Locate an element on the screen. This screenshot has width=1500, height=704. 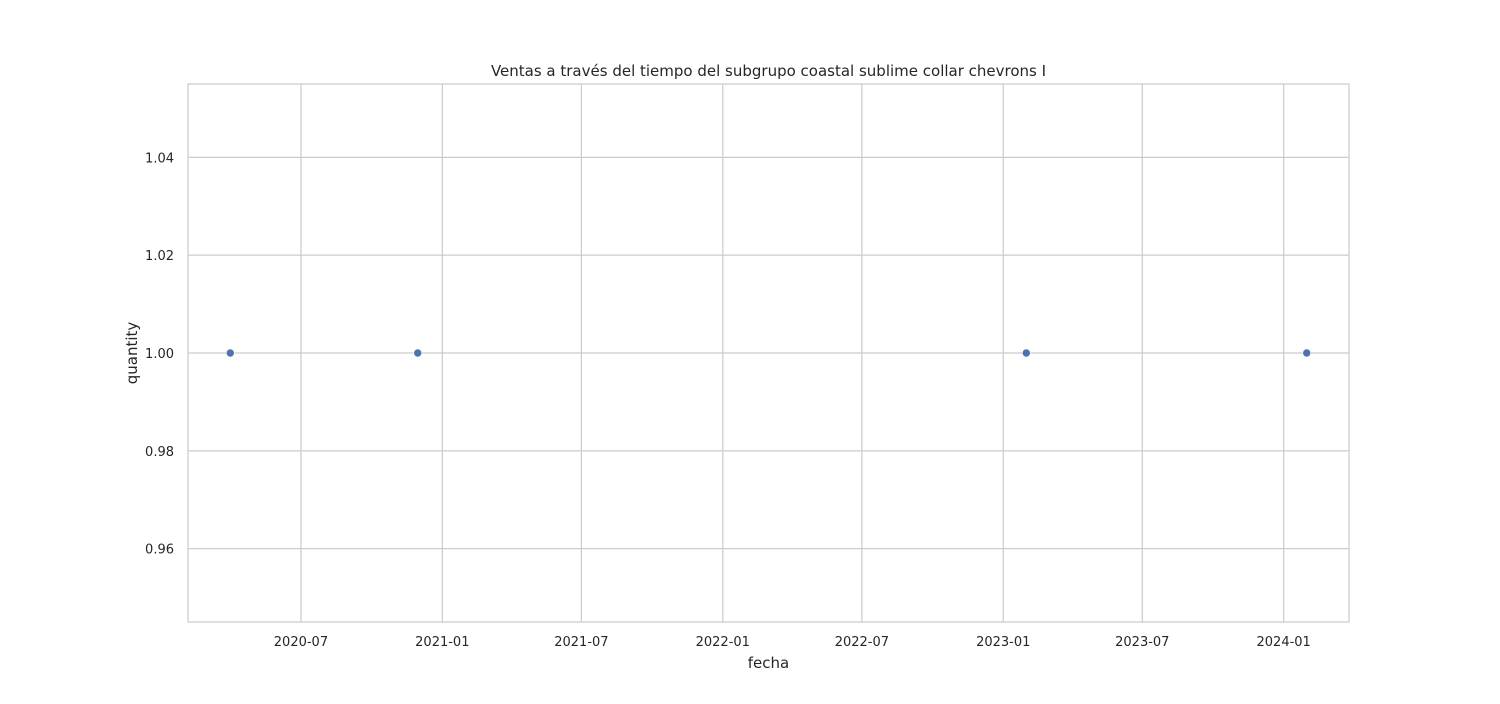
y-axis-label: quantity is located at coordinates (132, 353).